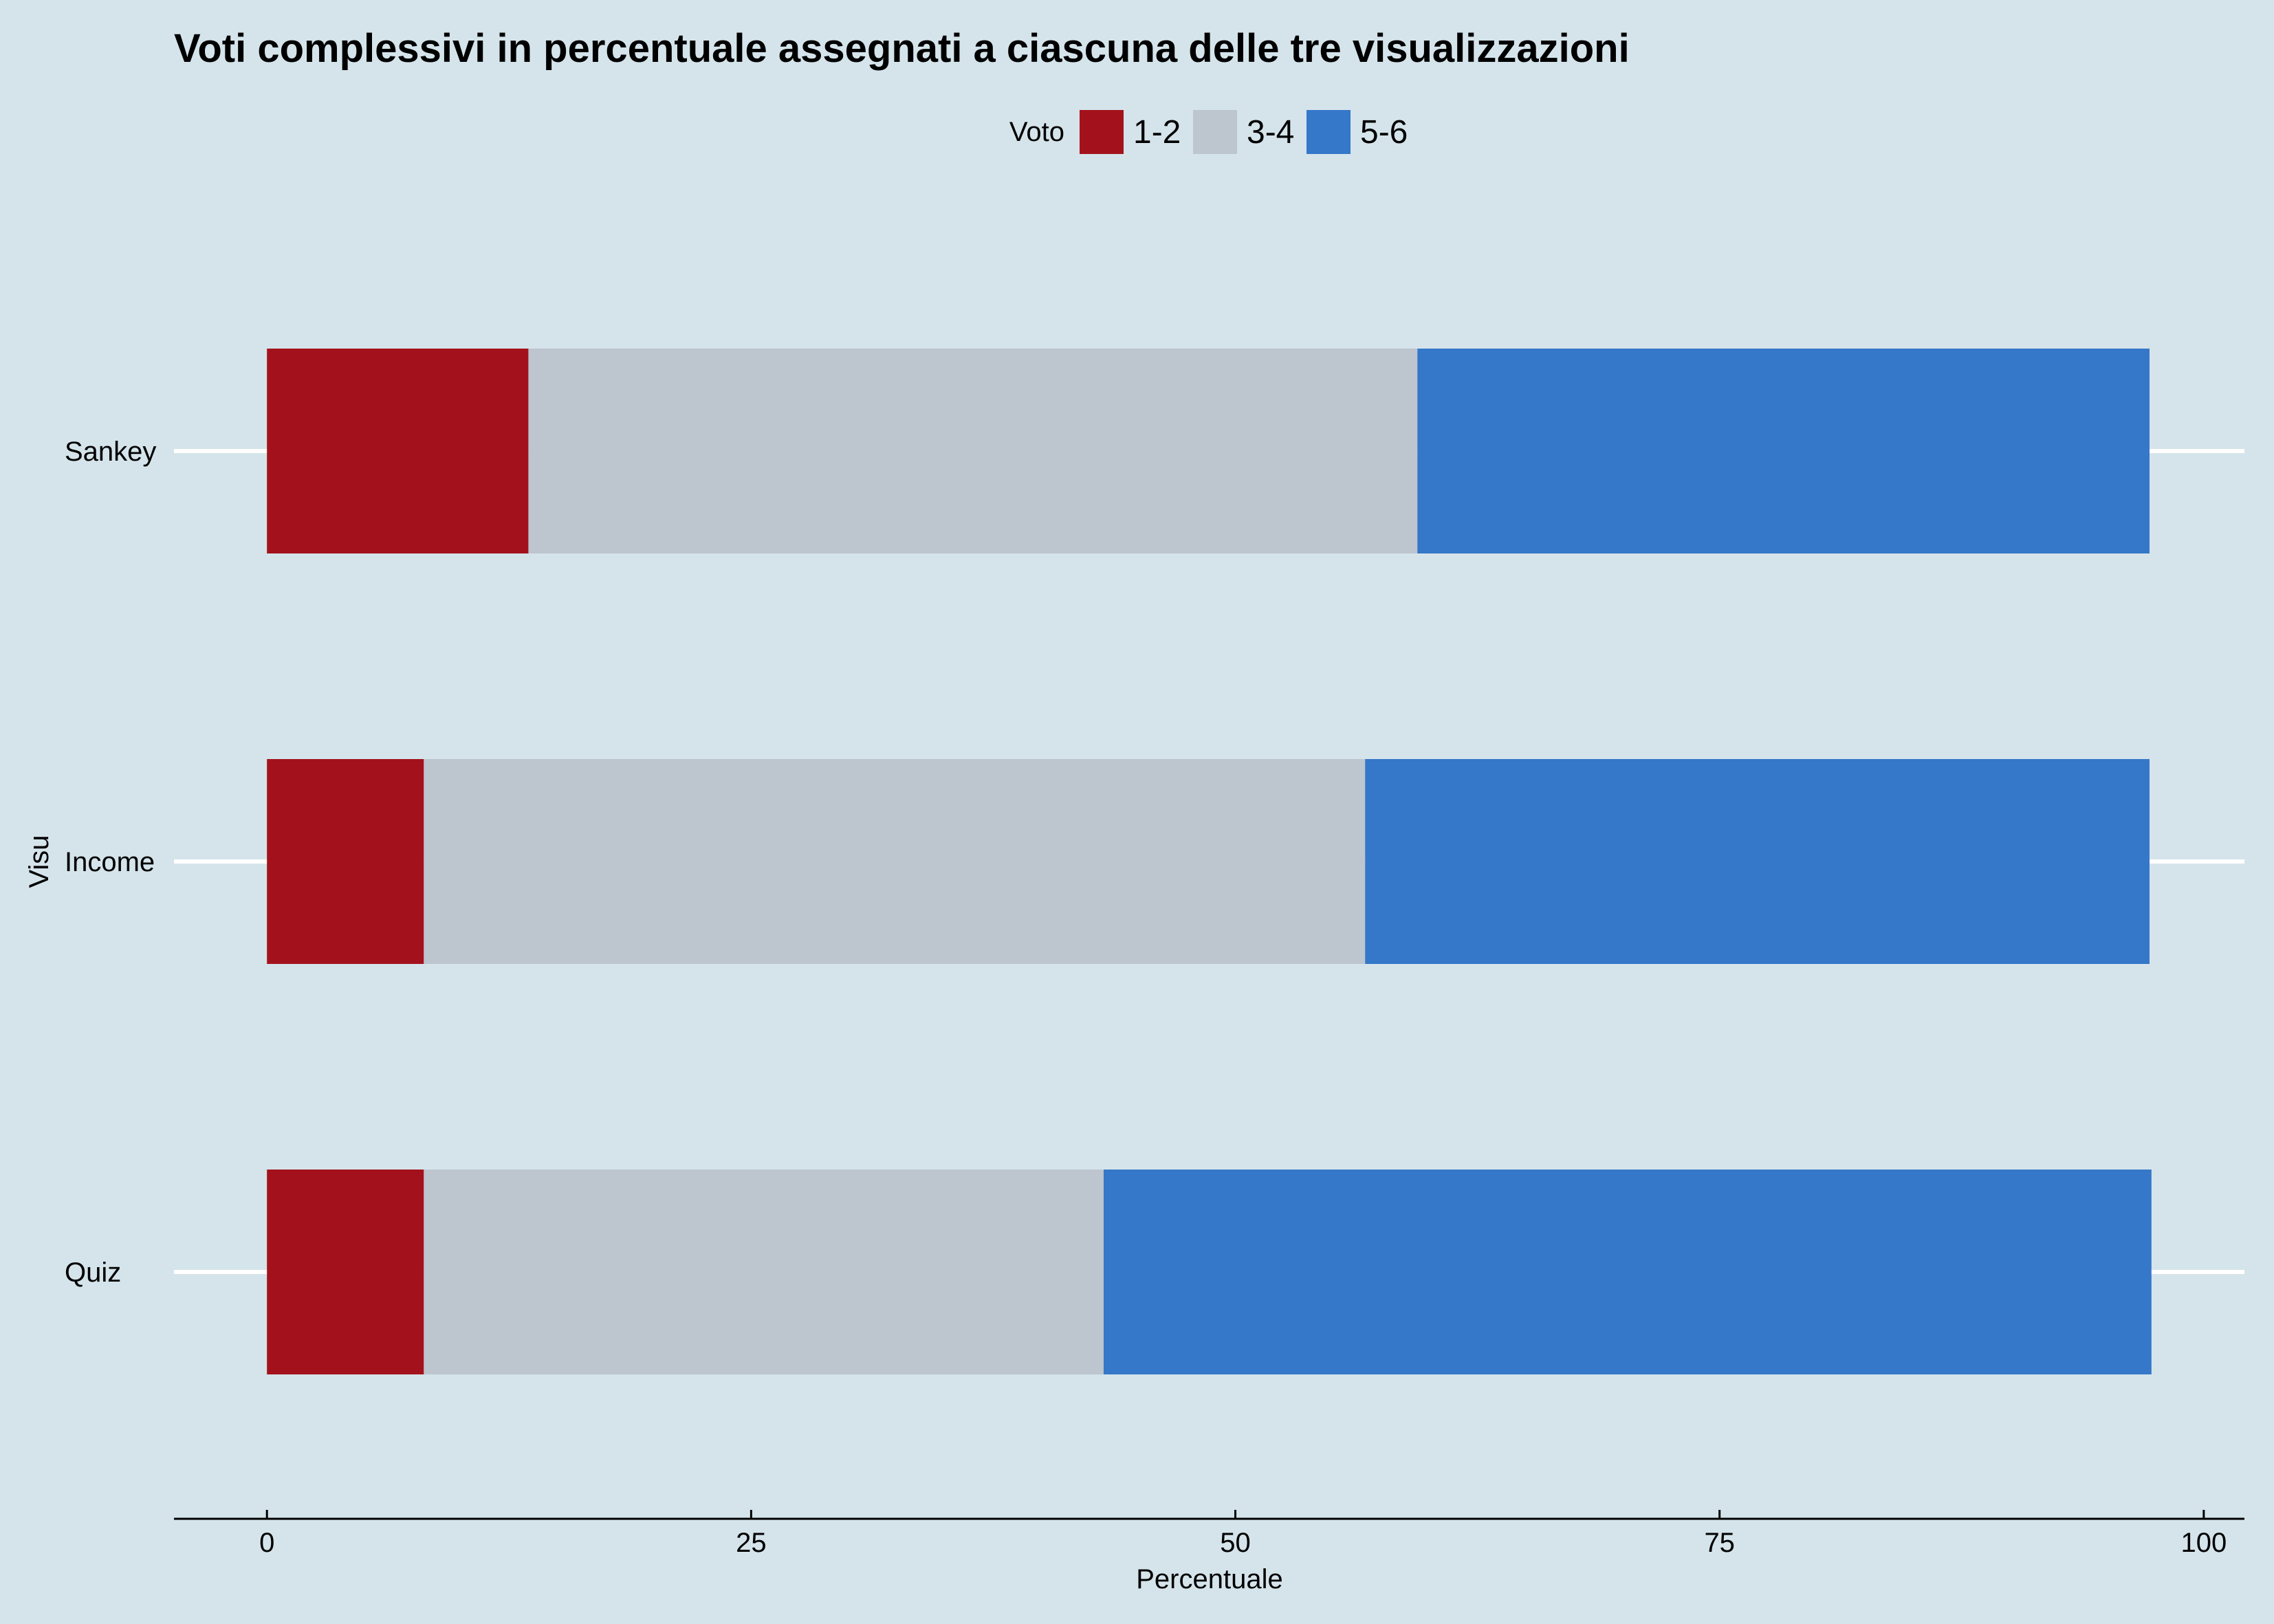 The width and height of the screenshot is (2274, 1624). What do you see at coordinates (2203, 1543) in the screenshot?
I see `x-tick-label-100: 100` at bounding box center [2203, 1543].